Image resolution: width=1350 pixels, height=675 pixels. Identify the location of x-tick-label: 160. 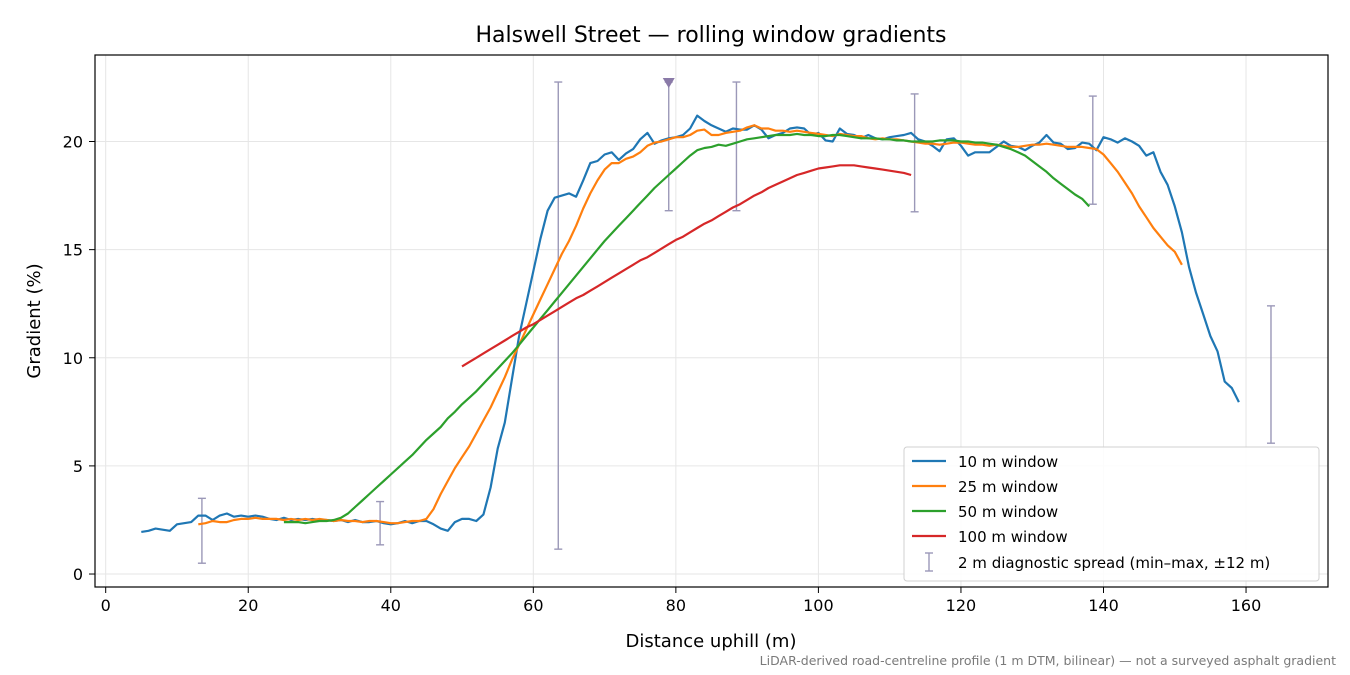
(1246, 605).